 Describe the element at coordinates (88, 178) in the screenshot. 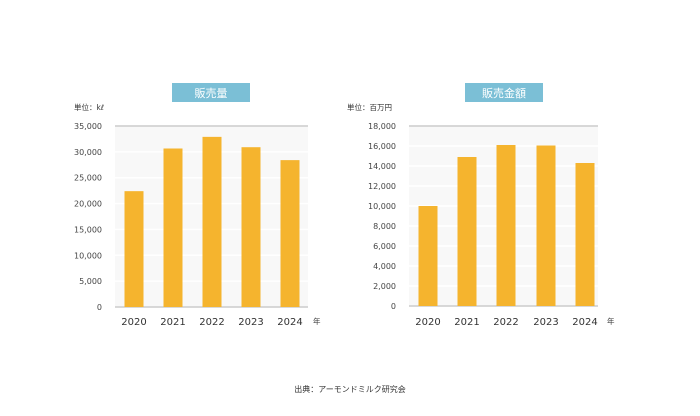

I see `y-tick-label: 25,000` at that location.